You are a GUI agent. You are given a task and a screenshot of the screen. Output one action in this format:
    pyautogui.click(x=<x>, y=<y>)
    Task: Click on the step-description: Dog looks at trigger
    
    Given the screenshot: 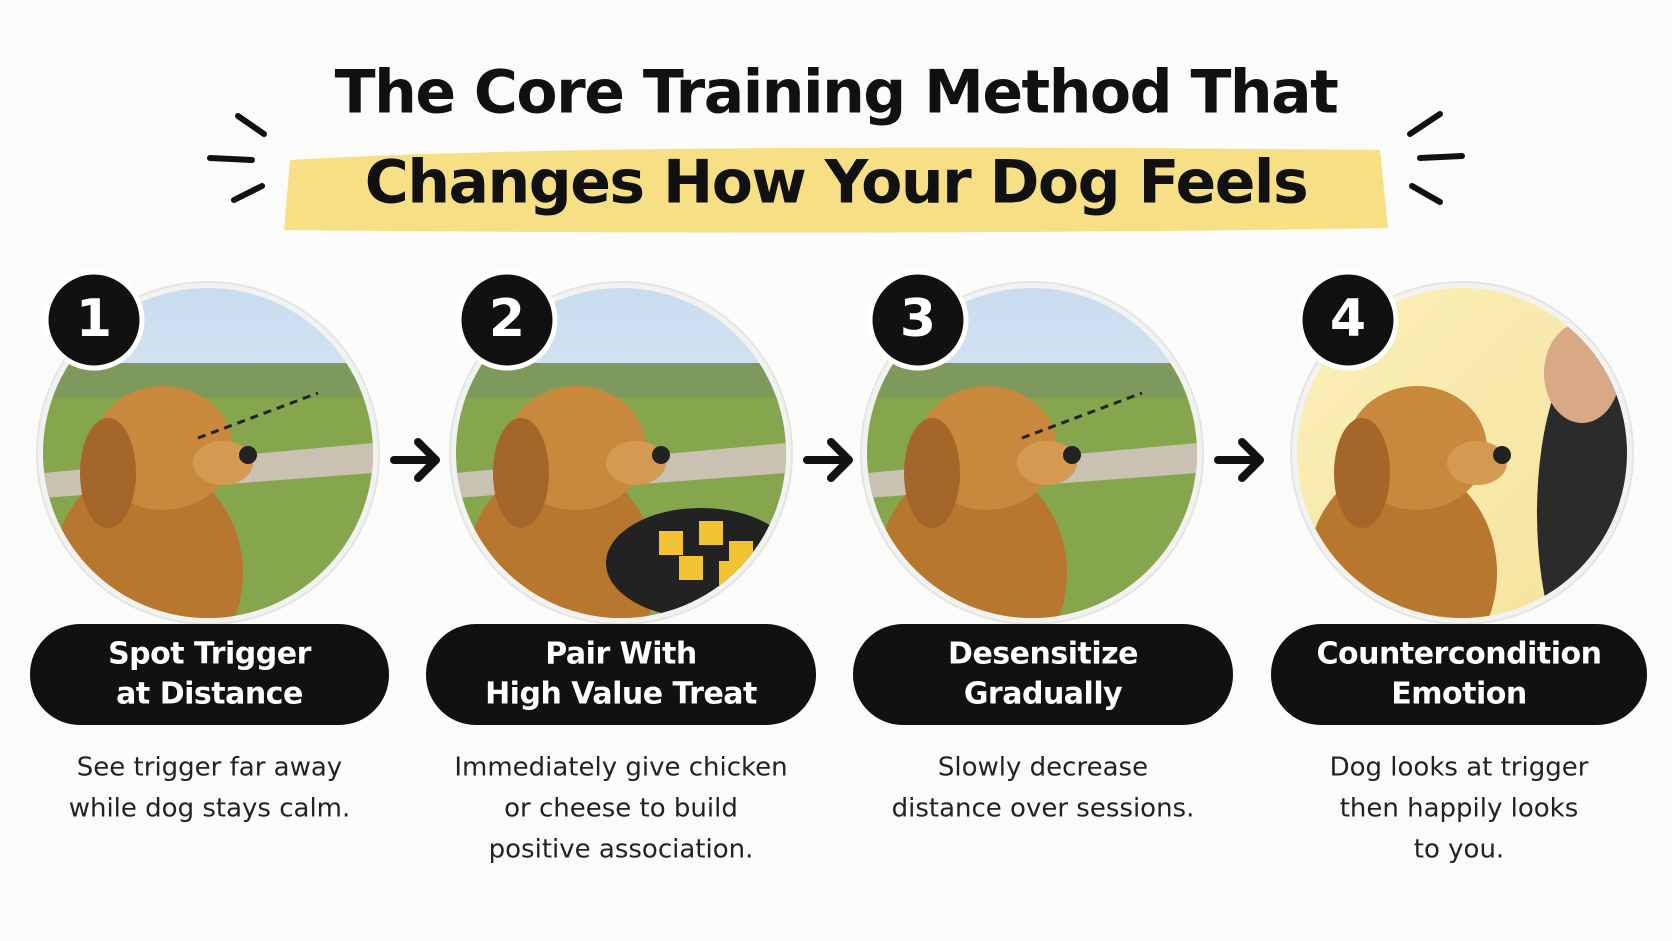 What is the action you would take?
    pyautogui.click(x=1459, y=768)
    